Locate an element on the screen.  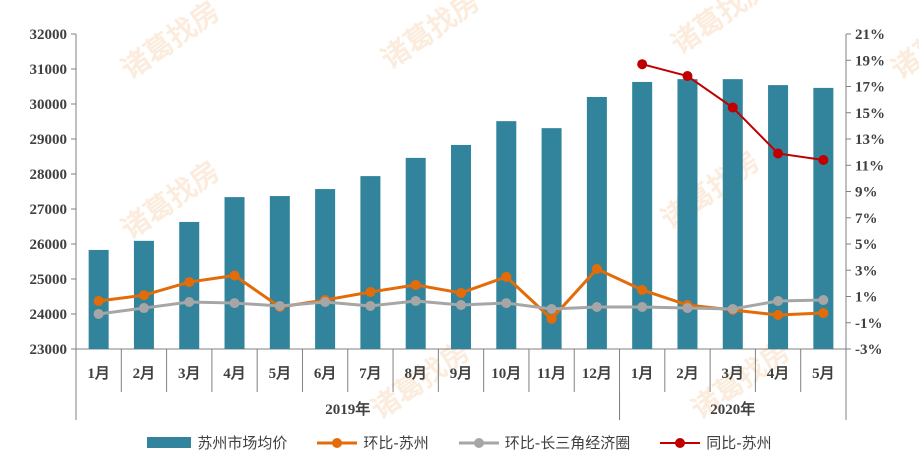
category-label: 6月 is located at coordinates (325, 373).